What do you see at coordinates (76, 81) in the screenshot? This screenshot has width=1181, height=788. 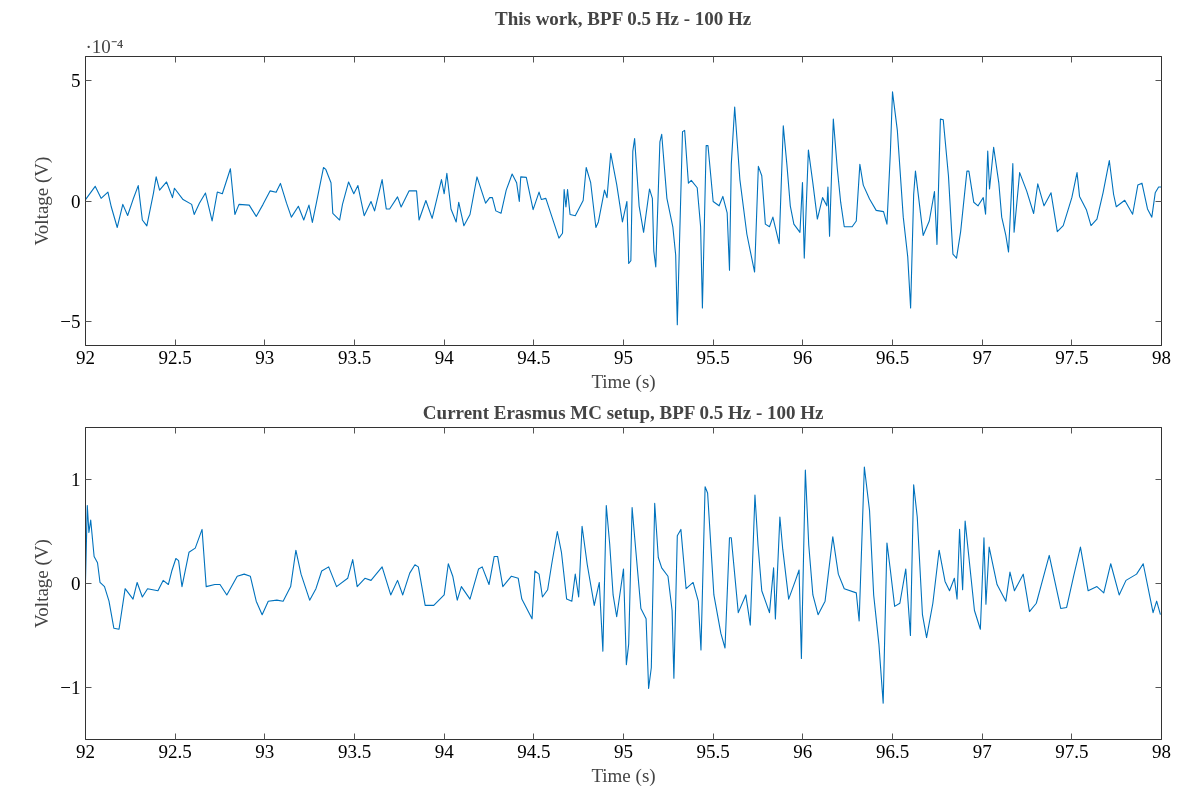 I see `y-tick-label: 5` at bounding box center [76, 81].